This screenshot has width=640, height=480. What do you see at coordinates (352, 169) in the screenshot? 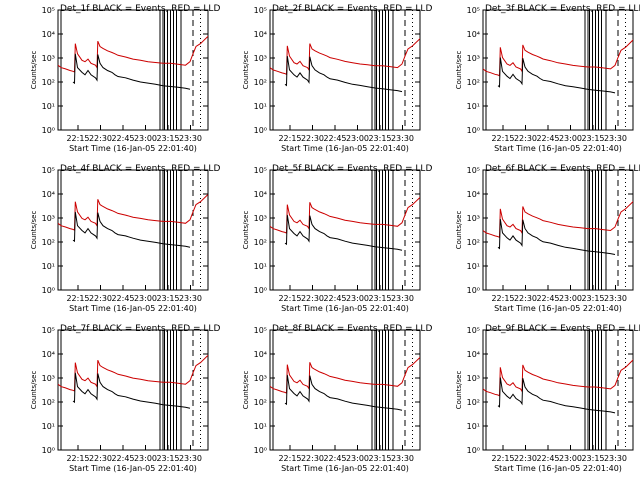
I see `panel-title: Det_5f BLACK = Events, RED = LLD` at bounding box center [352, 169].